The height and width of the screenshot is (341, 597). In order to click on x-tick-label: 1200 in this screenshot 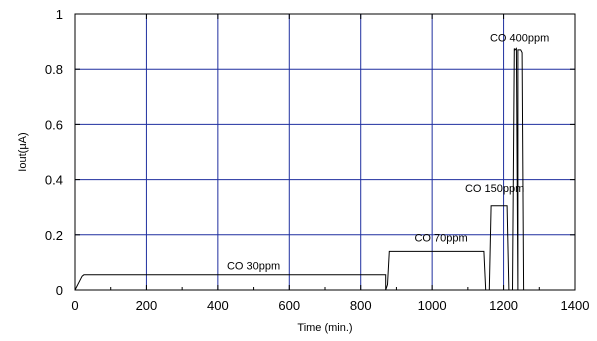, I will do `click(503, 305)`.